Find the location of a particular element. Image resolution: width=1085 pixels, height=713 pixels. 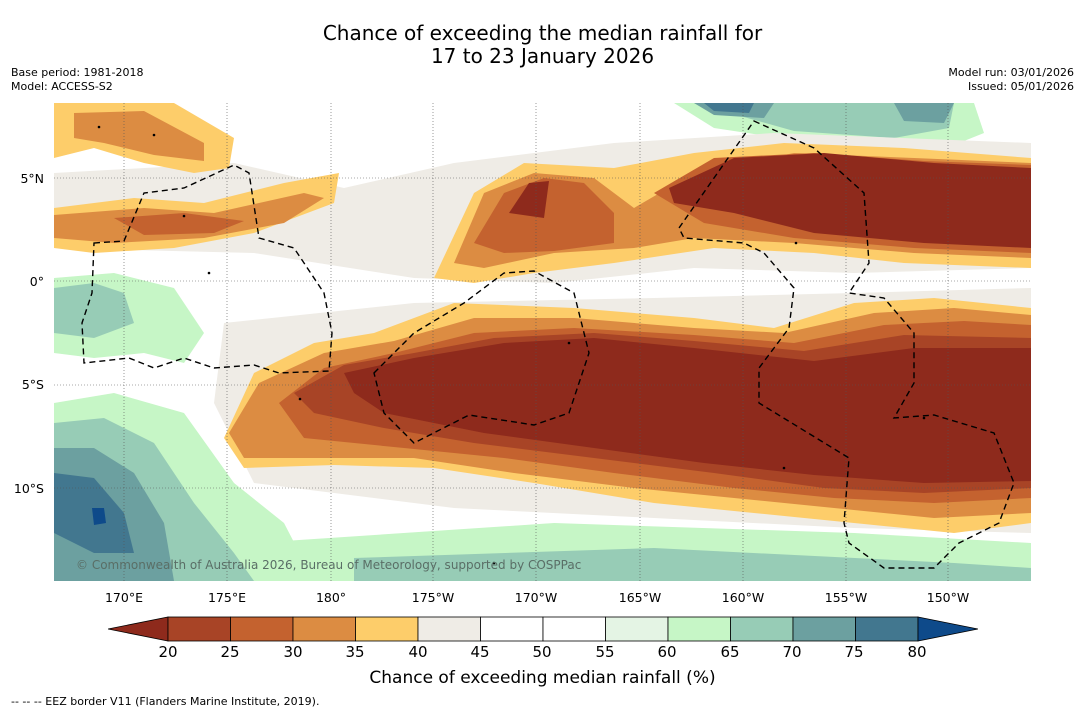

model-text: Model: ACCESS-S2 is located at coordinates (62, 86).